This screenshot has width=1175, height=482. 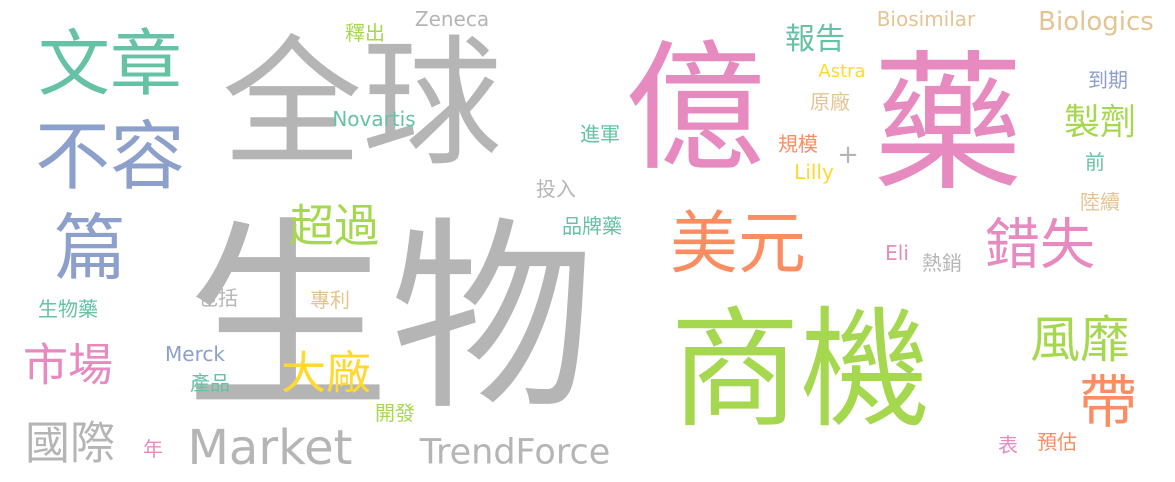 What do you see at coordinates (153, 449) in the screenshot?
I see `word-44: 年` at bounding box center [153, 449].